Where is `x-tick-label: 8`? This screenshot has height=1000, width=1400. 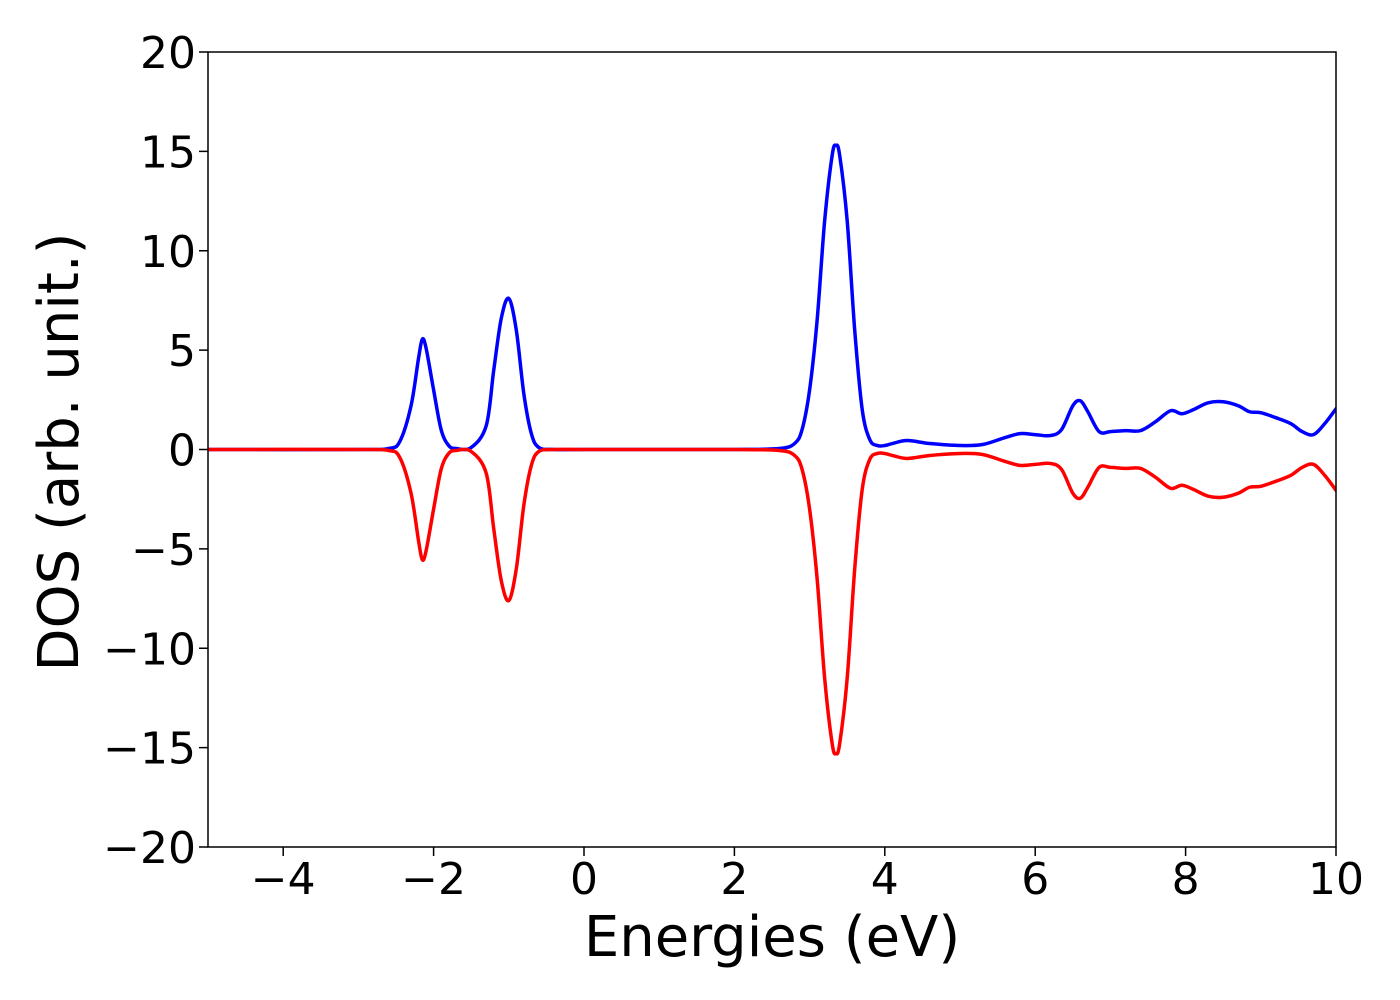
x-tick-label: 8 is located at coordinates (1186, 879).